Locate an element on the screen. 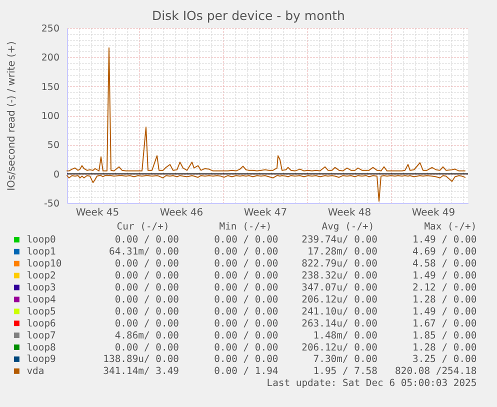  legend-label: loop8 is located at coordinates (41, 348).